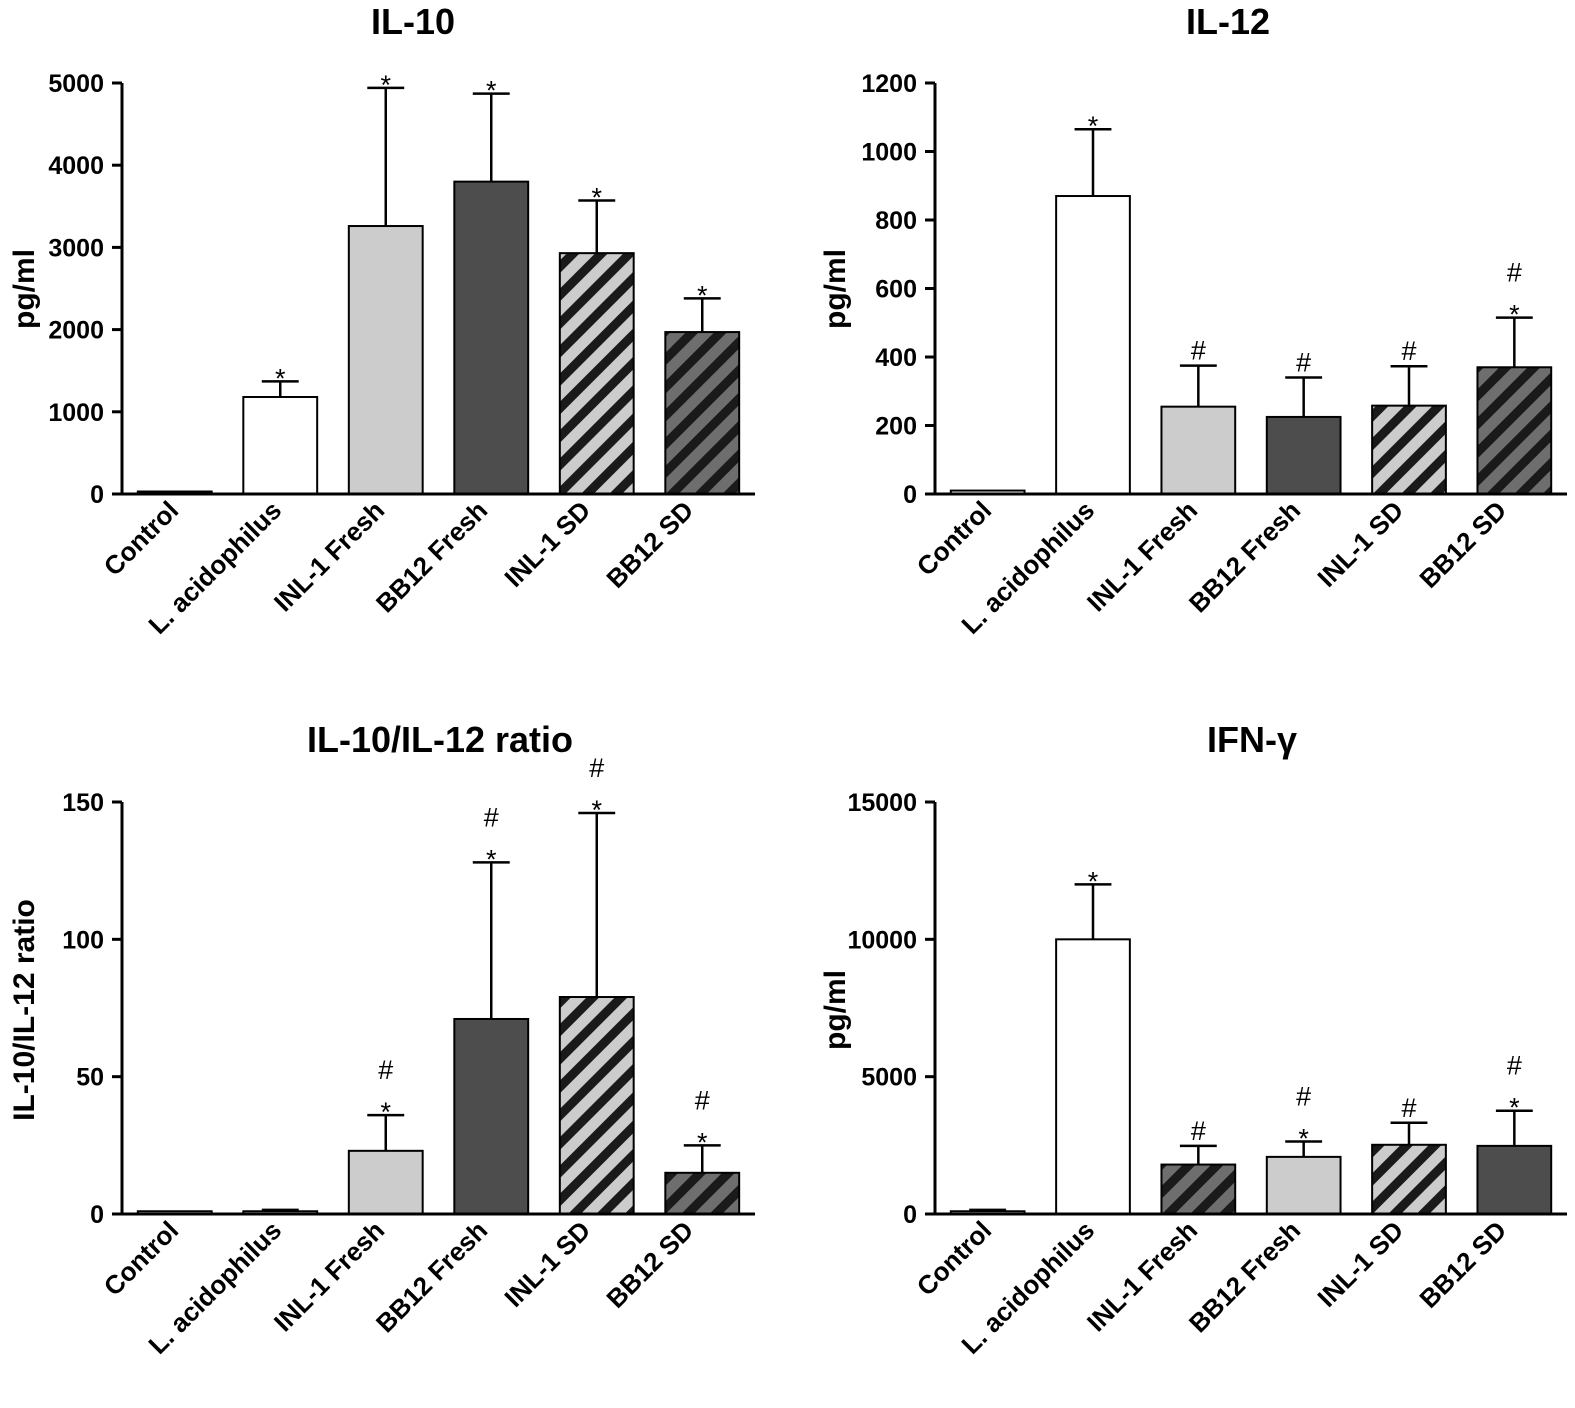 The height and width of the screenshot is (1408, 1575). Describe the element at coordinates (896, 358) in the screenshot. I see `y-tick-label: 400` at that location.